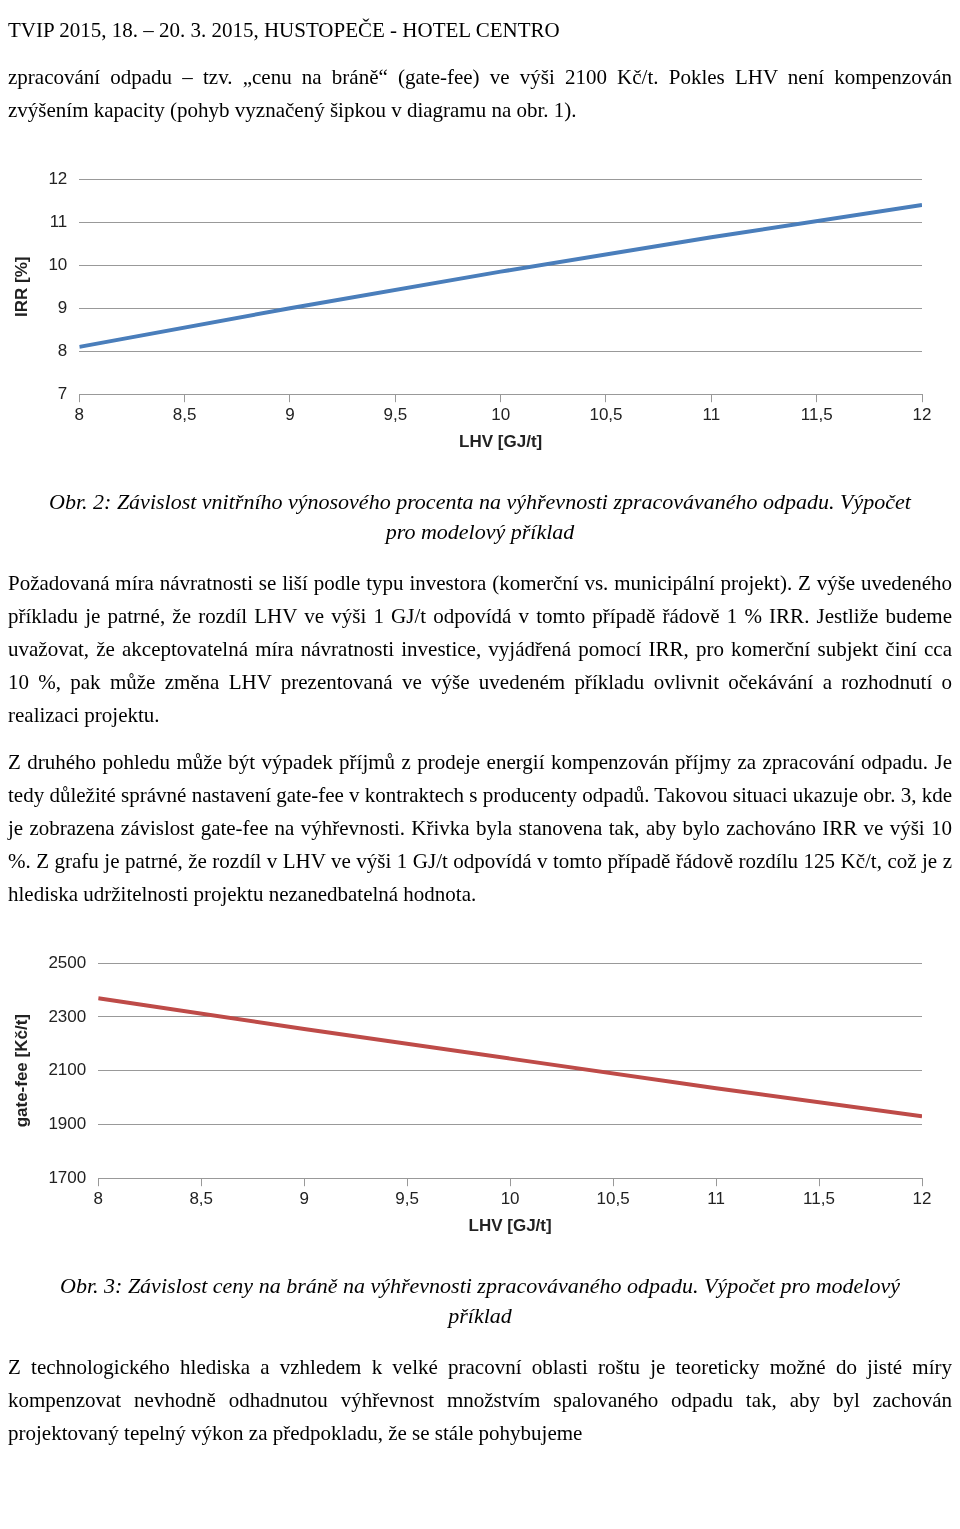  What do you see at coordinates (480, 828) in the screenshot?
I see `text: Z druhého pohledu může být výpadek příjmů z prodeje energií kompenzován příjmy za zpracování odpadu. Je tedy důležité správné nastavení gate-fee v kontraktech s producenty odpadů. Takovou situaci ukazuje obr. 3, kde je zobrazena závislost gate-fee na výhřevnosti. Křivka byla stanovena tak, aby bylo zachováno IRR ve výši 10 %. Z grafu je patrné, že rozdíl v LHV ve výši 1 GJ/t odpovídá v tomto případě řádově rozdílu 125 Kč/t, což je z hlediska udržitelnosti projektu nezanedbatelná hodnota.` at bounding box center [480, 828].